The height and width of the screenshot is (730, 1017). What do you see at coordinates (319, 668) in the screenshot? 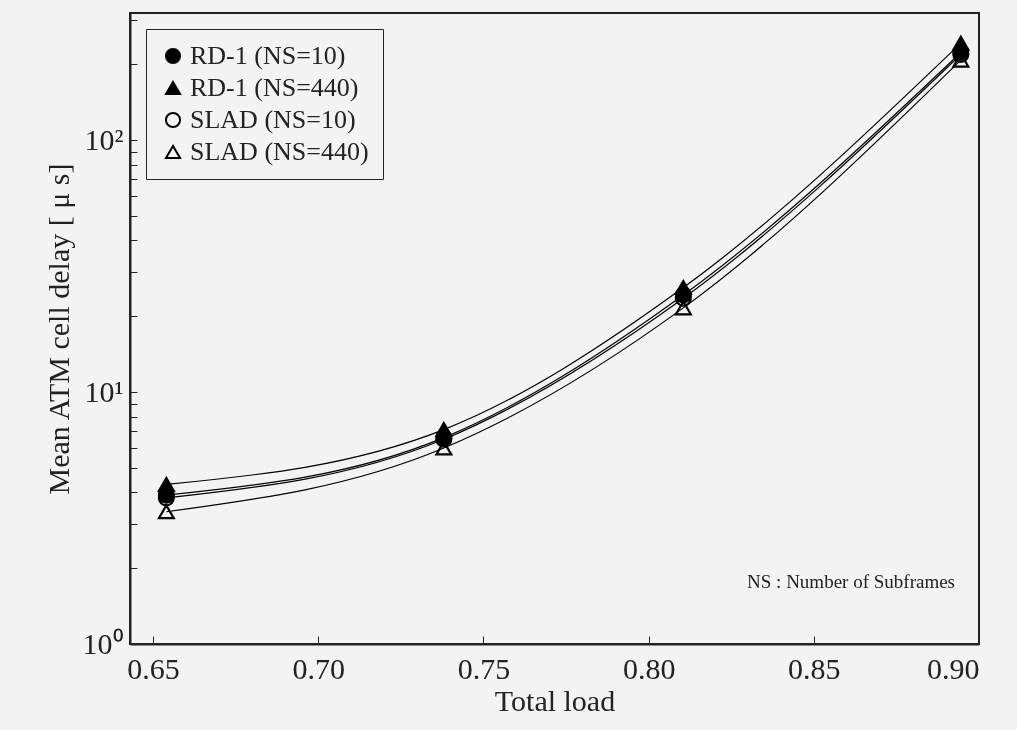
I see `x-tick-label: 0.70` at bounding box center [319, 668].